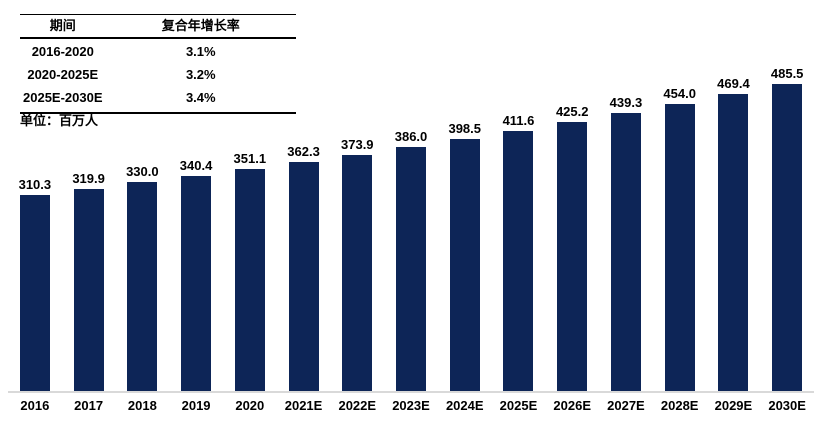 This screenshot has height=430, width=822. What do you see at coordinates (200, 74) in the screenshot?
I see `cagr-cell: 3.2%` at bounding box center [200, 74].